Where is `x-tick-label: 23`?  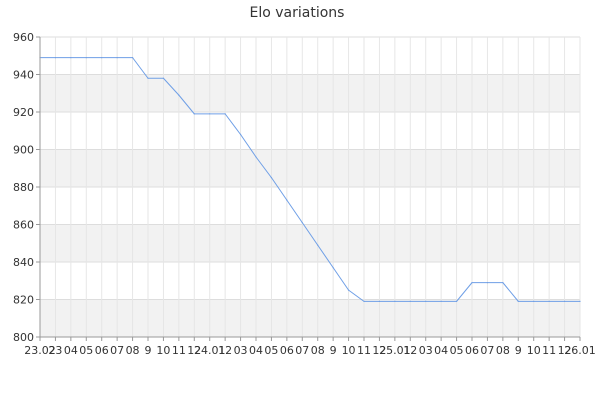 x-tick-label: 23 is located at coordinates (55, 350).